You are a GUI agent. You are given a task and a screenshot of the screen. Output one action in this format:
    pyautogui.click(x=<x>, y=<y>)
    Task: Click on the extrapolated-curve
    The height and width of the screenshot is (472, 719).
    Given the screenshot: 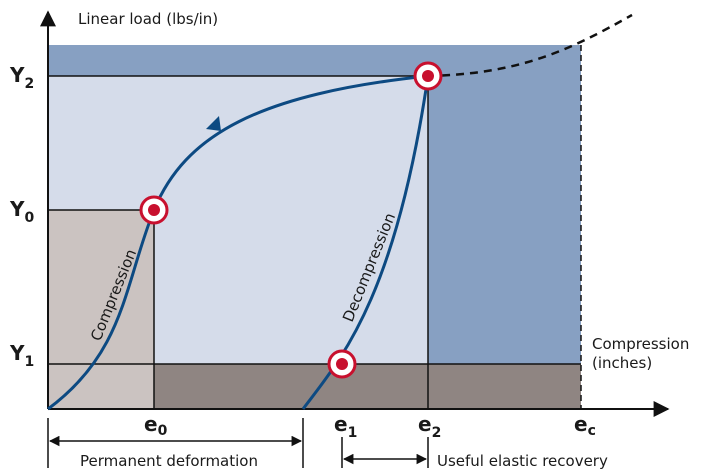 What is the action you would take?
    pyautogui.click(x=530, y=45)
    